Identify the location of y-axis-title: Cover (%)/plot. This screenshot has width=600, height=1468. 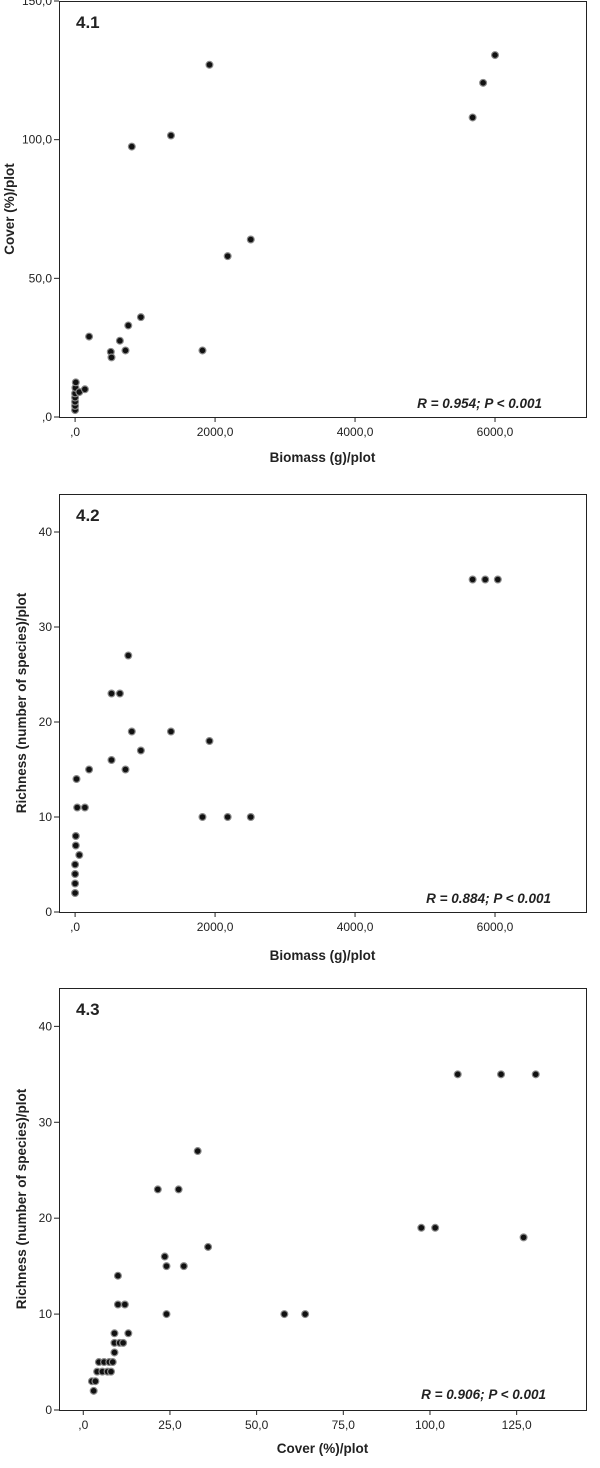
(9, 209).